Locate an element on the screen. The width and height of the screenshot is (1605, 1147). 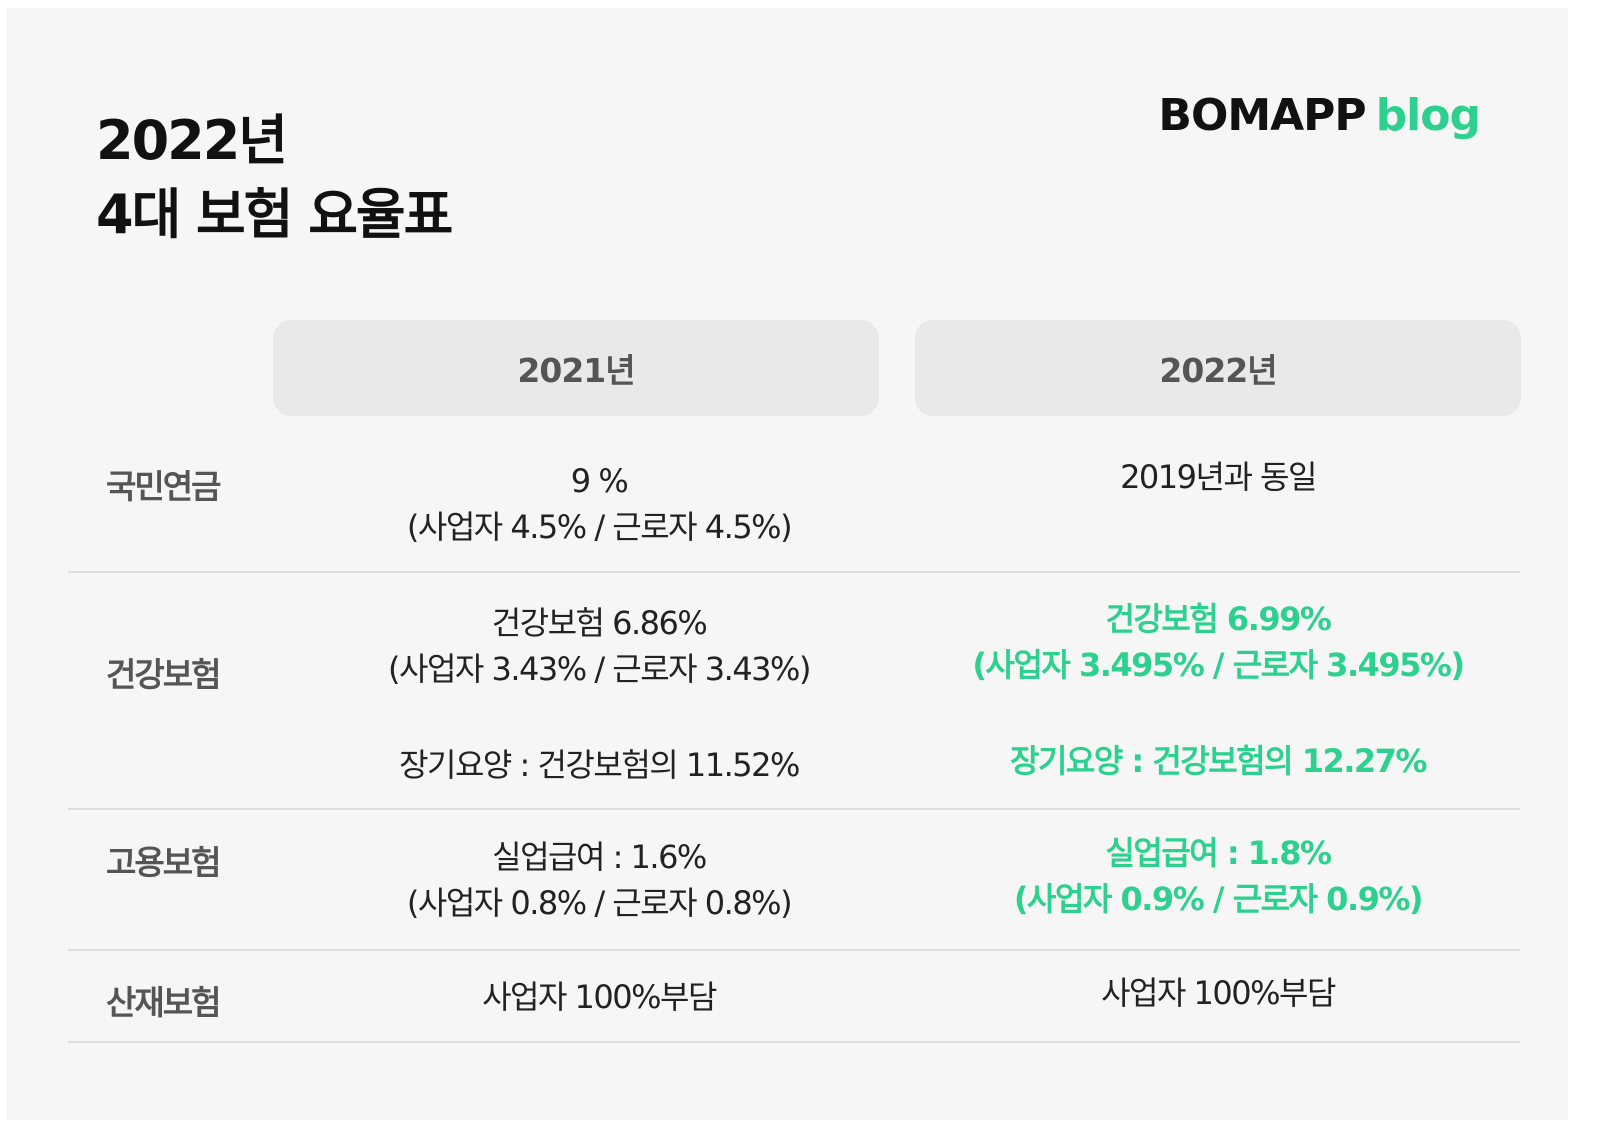
column-header-2021: 2021년 is located at coordinates (576, 368).